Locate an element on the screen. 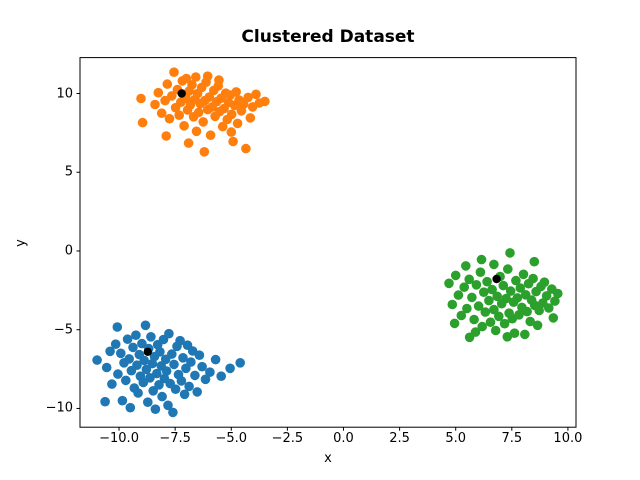 This screenshot has width=640, height=480. x-axis-label: x is located at coordinates (328, 458).